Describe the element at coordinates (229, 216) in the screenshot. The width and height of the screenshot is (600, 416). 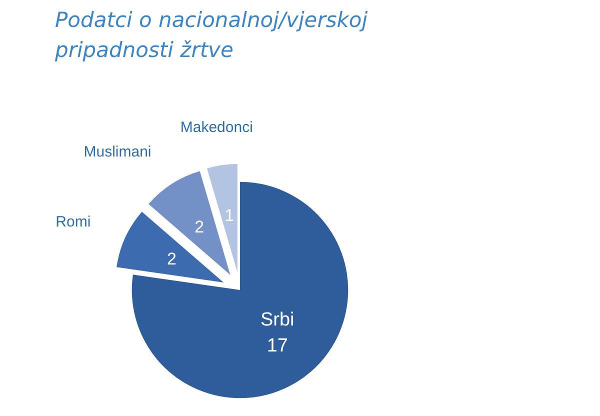
I see `data-label: 1` at that location.